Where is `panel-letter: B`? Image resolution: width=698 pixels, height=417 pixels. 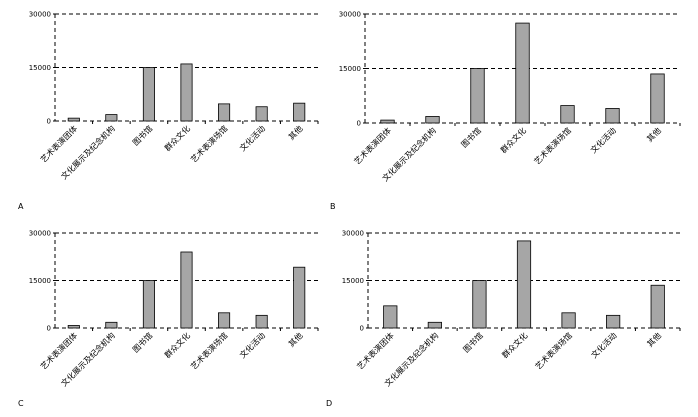 panel-letter: B is located at coordinates (333, 206).